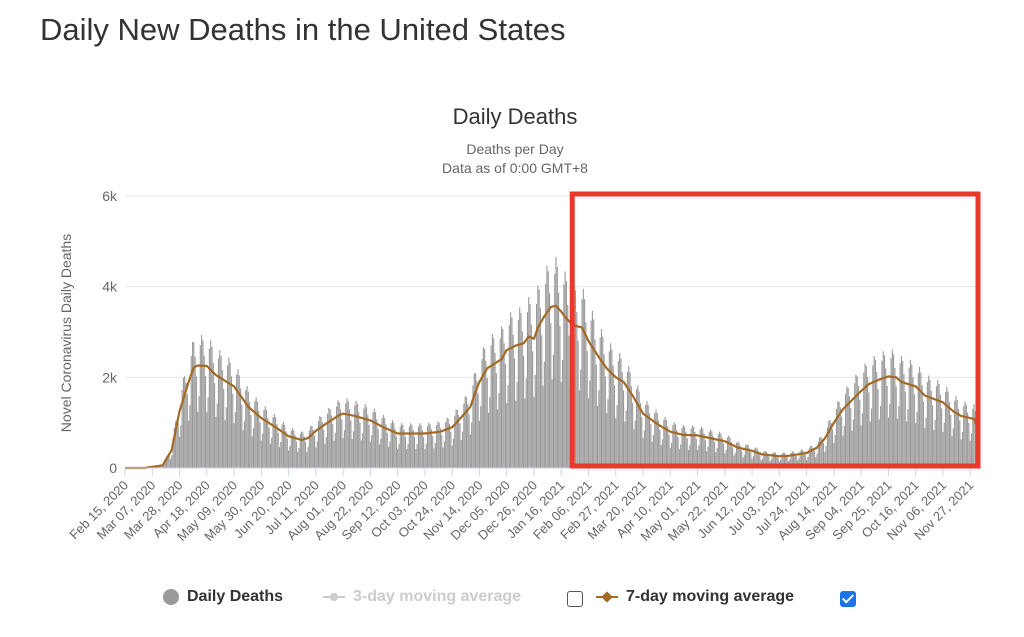  I want to click on legend-item-7day-average: 7-day moving average, so click(695, 597).